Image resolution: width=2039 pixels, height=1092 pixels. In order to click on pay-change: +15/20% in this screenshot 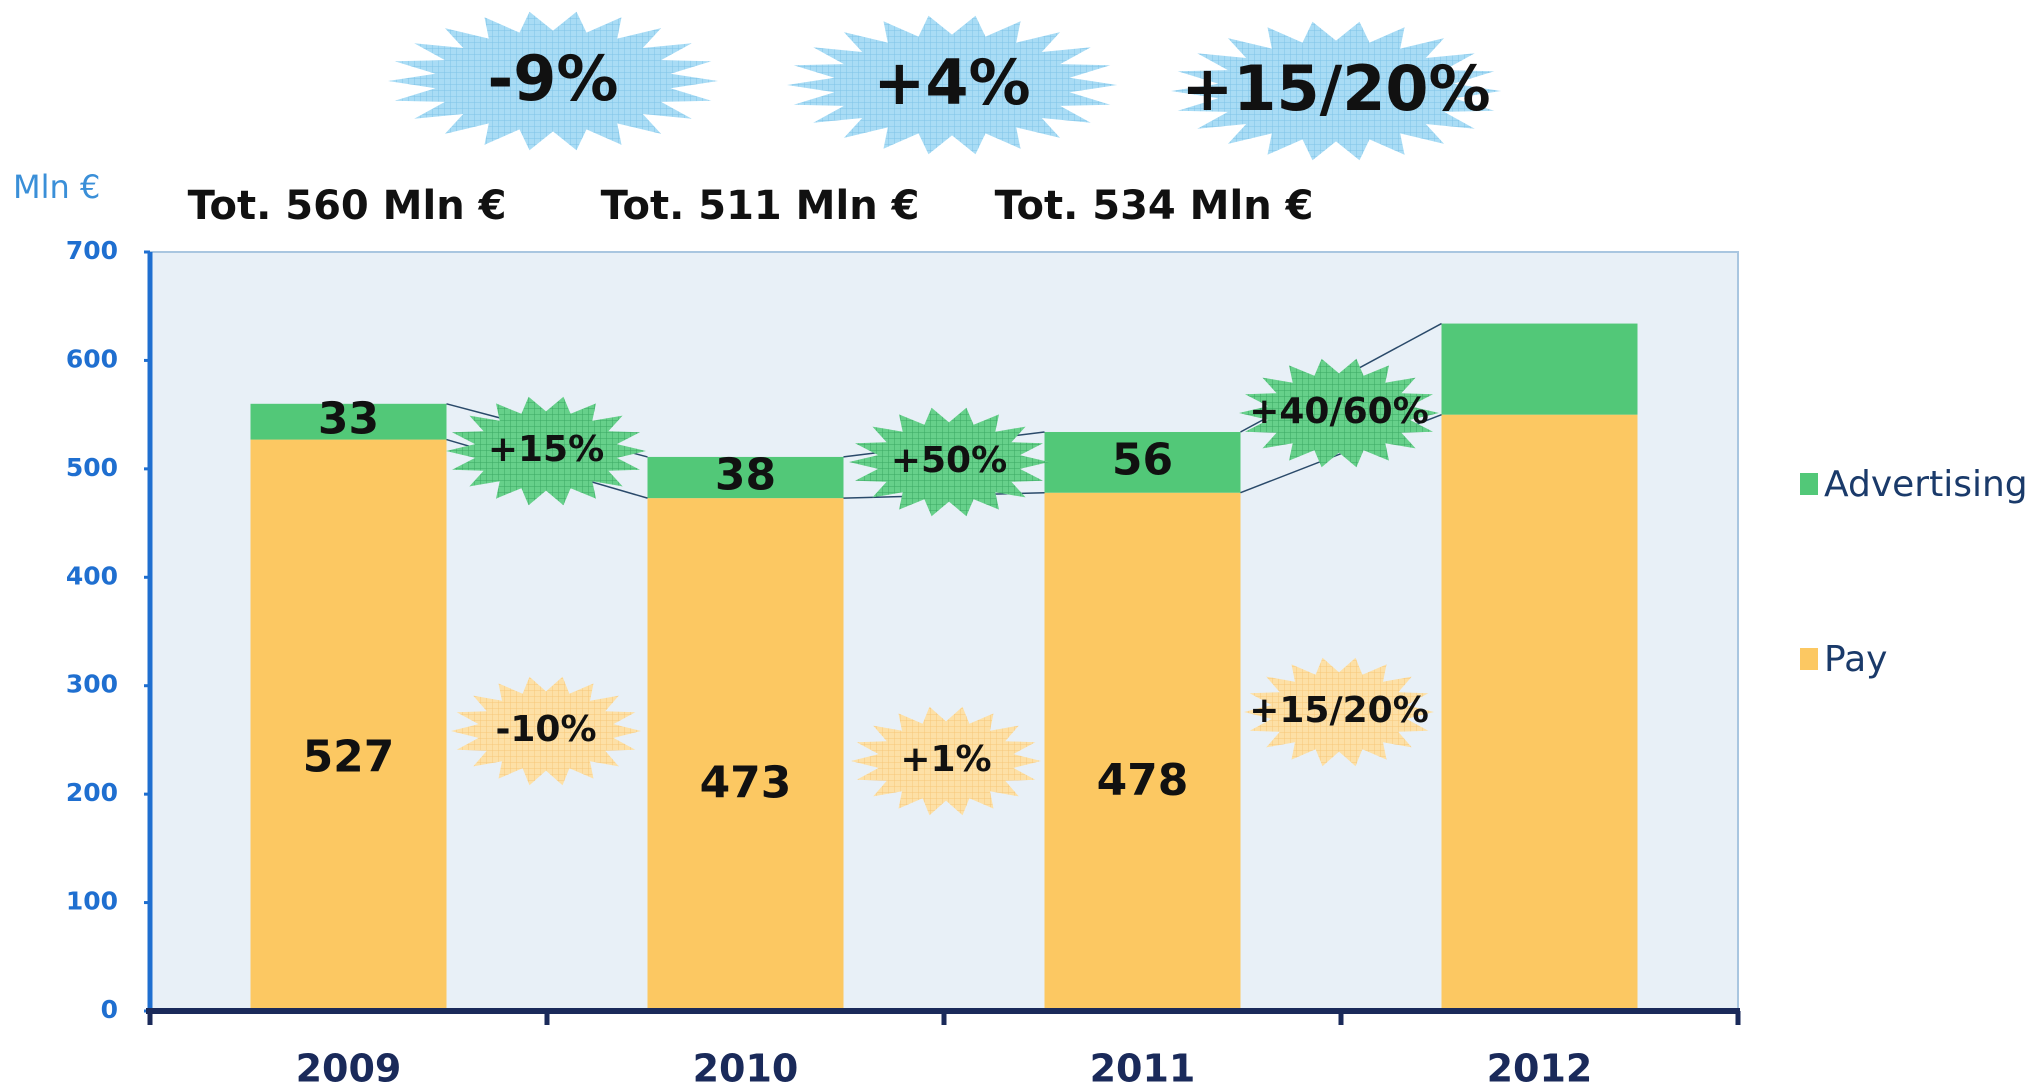, I will do `click(1339, 710)`.